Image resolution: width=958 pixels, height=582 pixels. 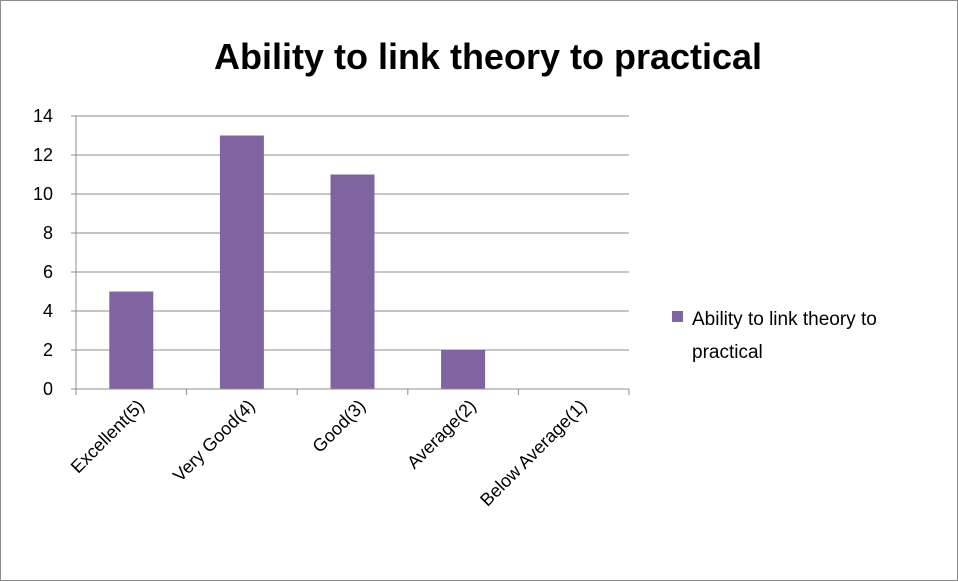 I want to click on x-tick-label: Below Average(1), so click(x=533, y=453).